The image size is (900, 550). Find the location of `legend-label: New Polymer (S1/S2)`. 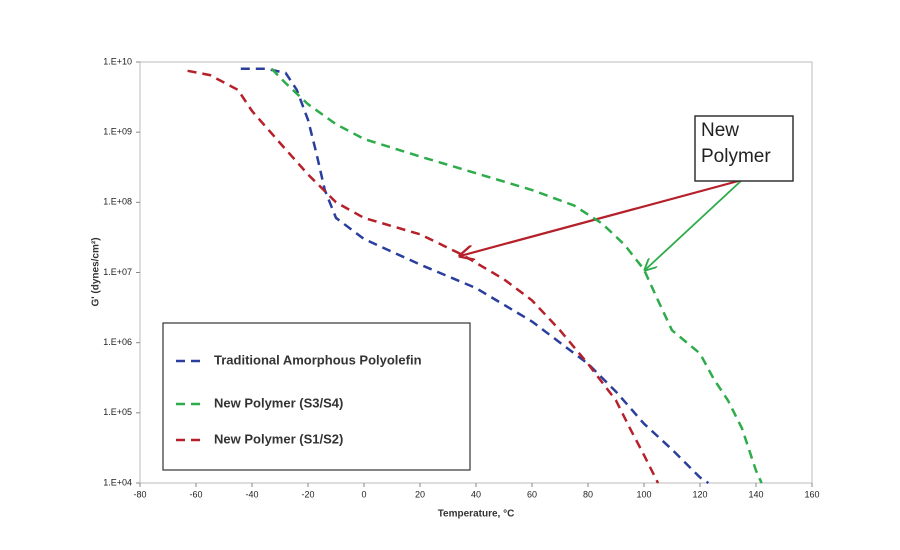

legend-label: New Polymer (S1/S2) is located at coordinates (278, 438).